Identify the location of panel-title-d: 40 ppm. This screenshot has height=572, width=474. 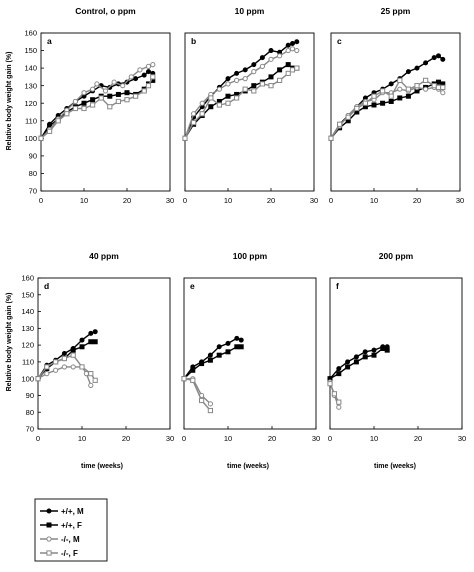
(104, 256).